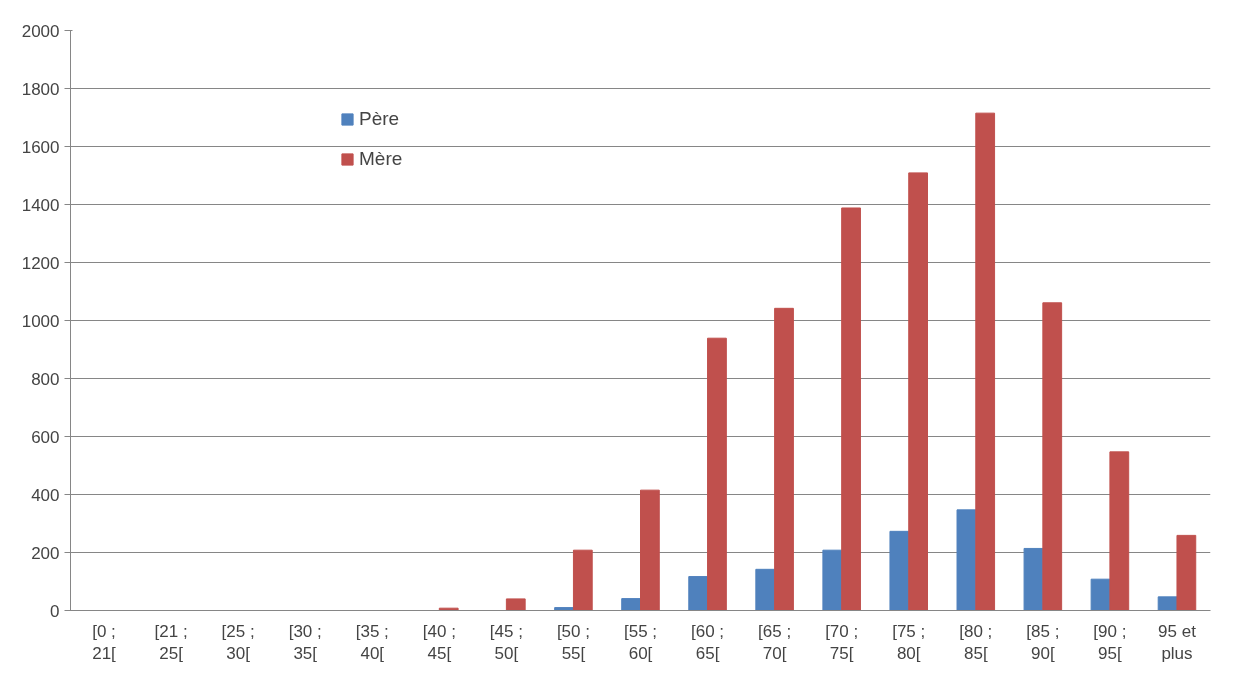 Image resolution: width=1238 pixels, height=677 pixels. I want to click on x-tick-label: [85 ; 90[, so click(1043, 642).